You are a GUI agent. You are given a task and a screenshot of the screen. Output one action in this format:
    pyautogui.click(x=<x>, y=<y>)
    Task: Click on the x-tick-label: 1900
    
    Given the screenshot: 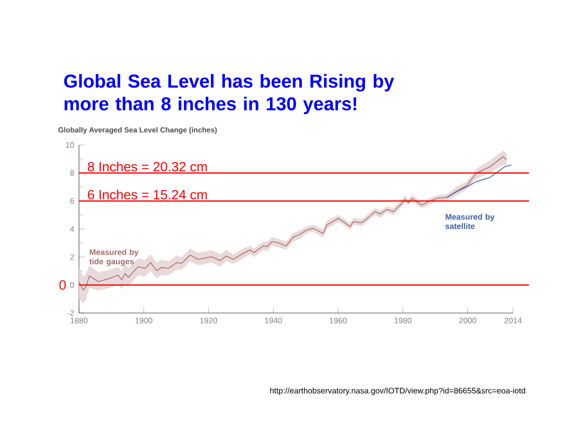 What is the action you would take?
    pyautogui.click(x=143, y=321)
    